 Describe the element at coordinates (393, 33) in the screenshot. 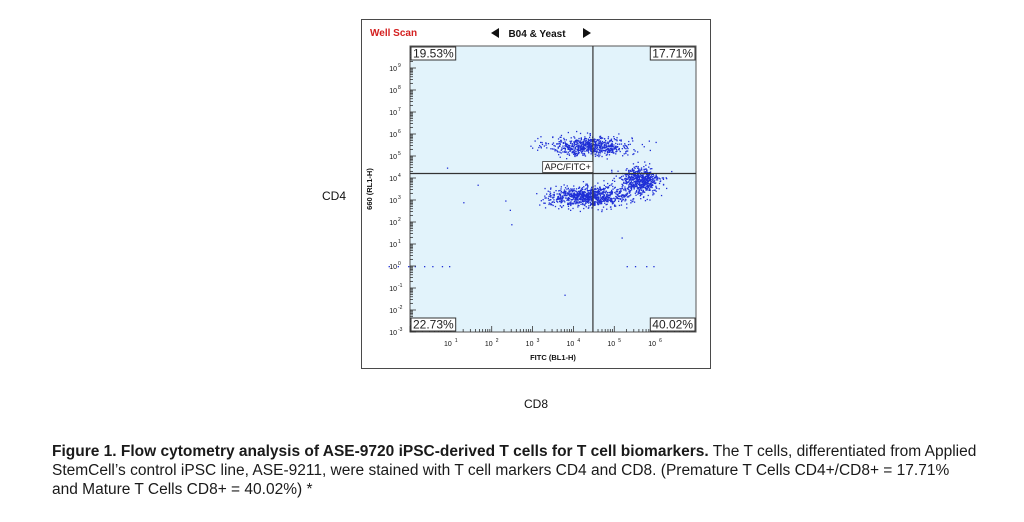

I see `well-scan-label: Well Scan` at that location.